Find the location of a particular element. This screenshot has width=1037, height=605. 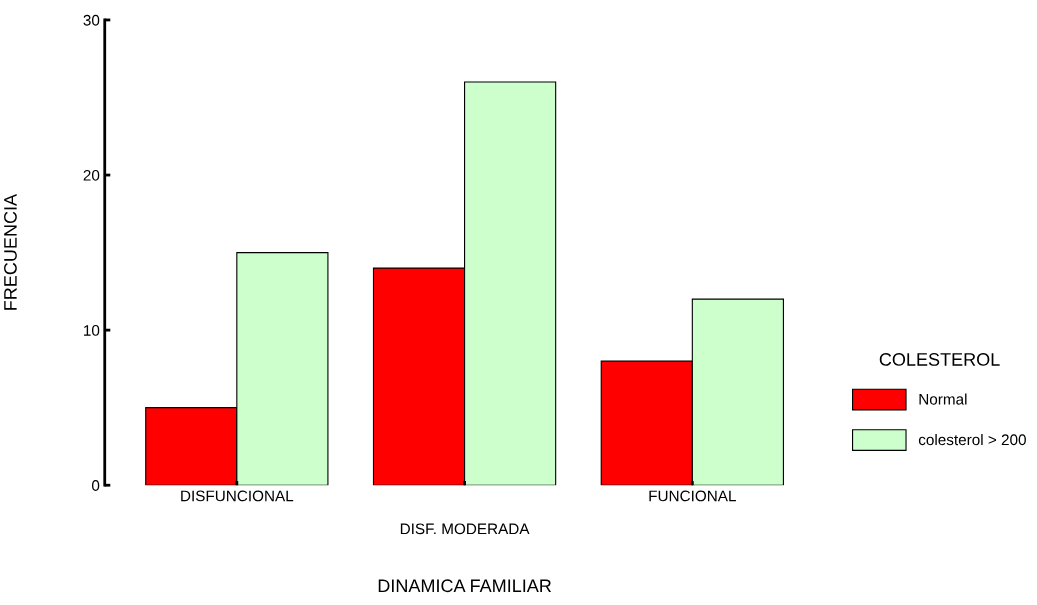

y-tick-label: 20 is located at coordinates (91, 175).